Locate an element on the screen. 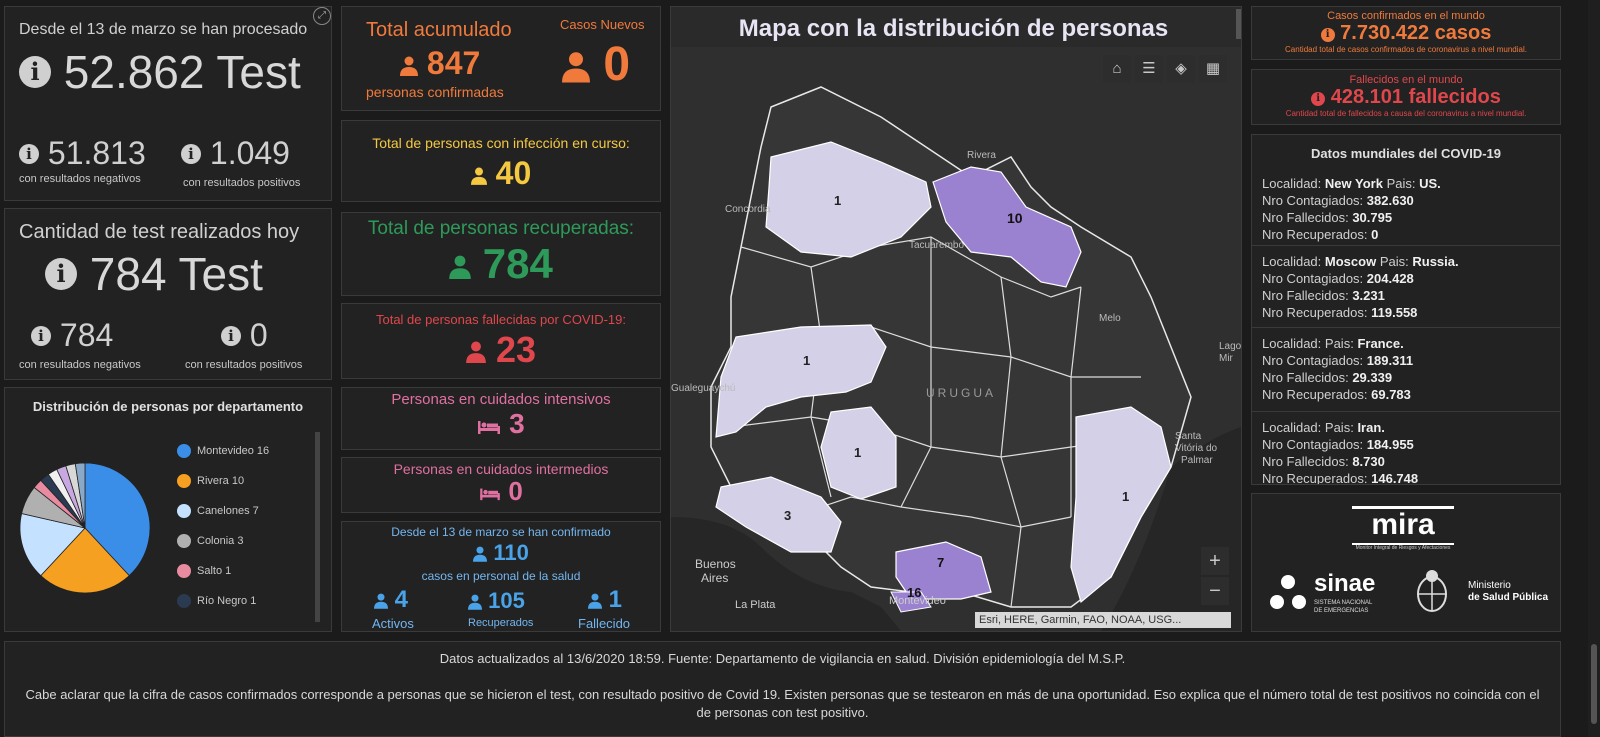 This screenshot has height=737, width=1600. layers-icon: ◈ is located at coordinates (1181, 69).